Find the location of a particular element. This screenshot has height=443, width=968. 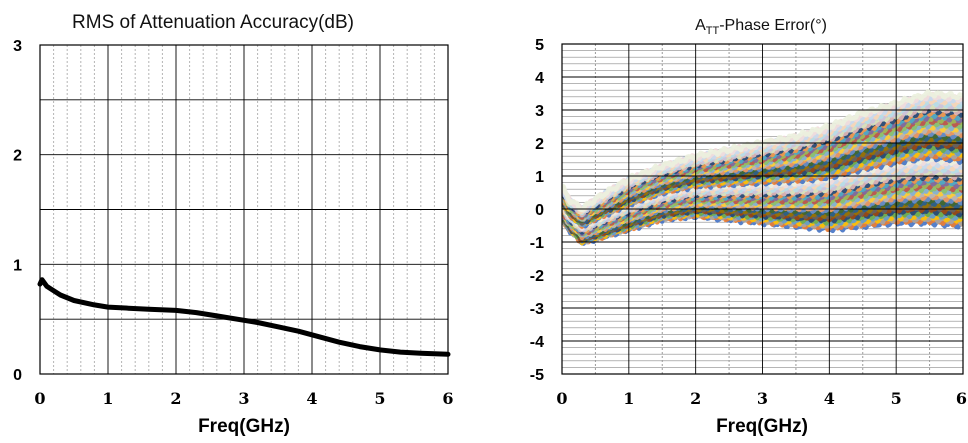

chart2-title-rest: -Phase Error(°) is located at coordinates (773, 25).